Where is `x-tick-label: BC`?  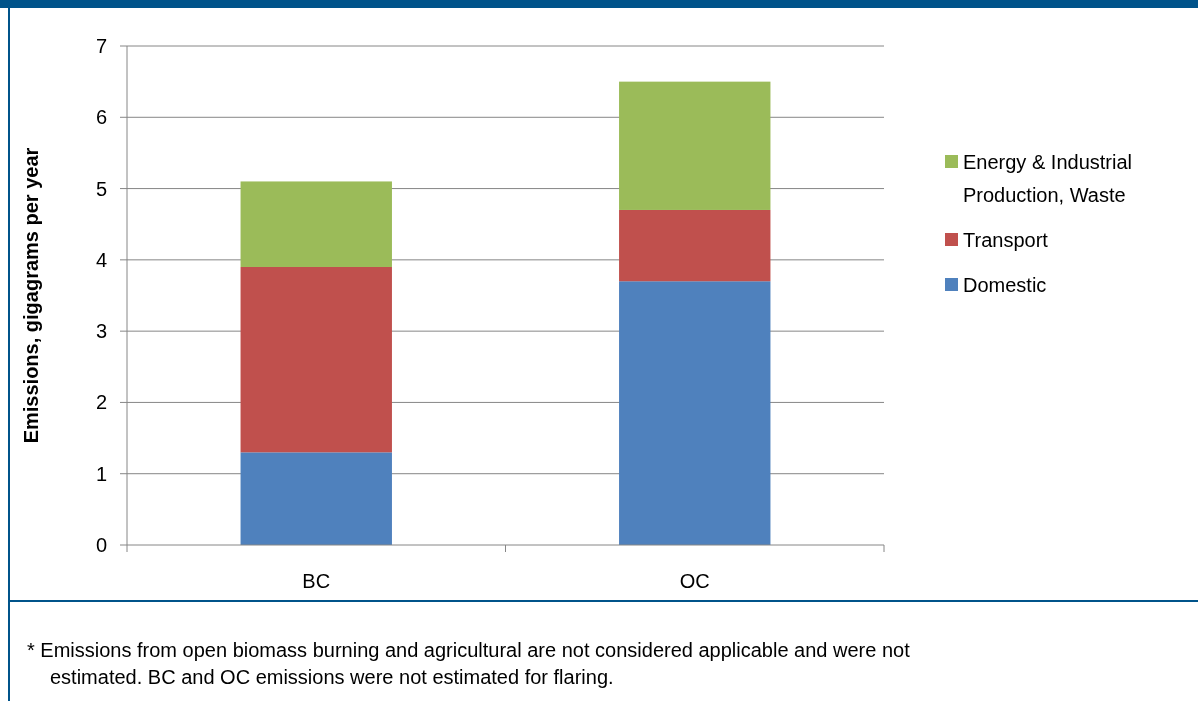 x-tick-label: BC is located at coordinates (316, 581).